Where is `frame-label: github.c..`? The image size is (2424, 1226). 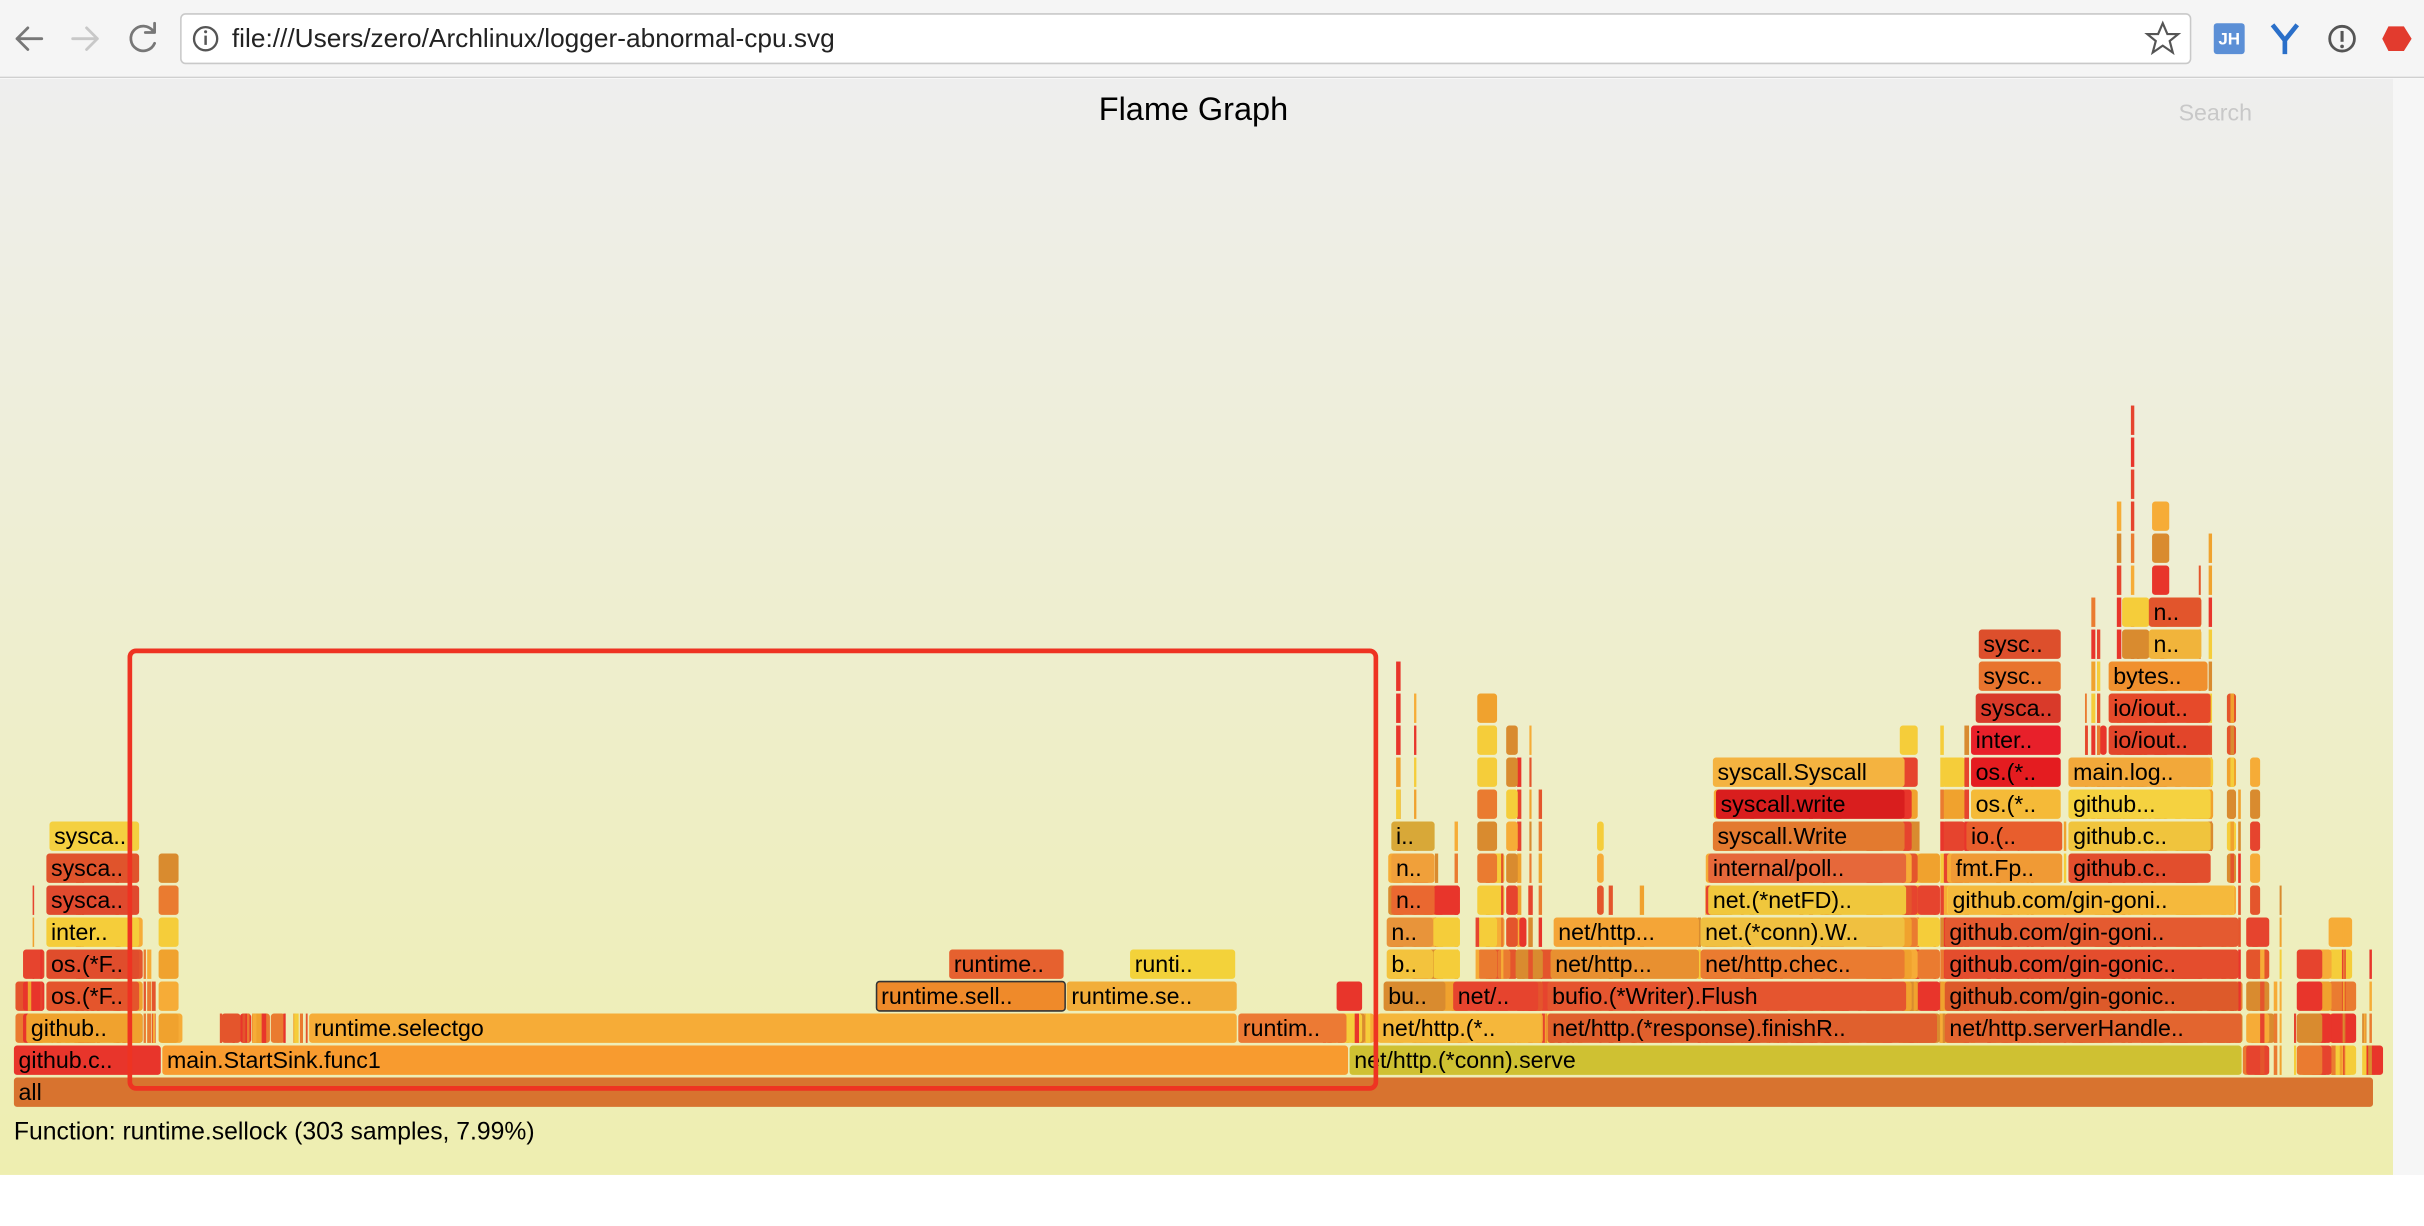 frame-label: github.c.. is located at coordinates (66, 1060).